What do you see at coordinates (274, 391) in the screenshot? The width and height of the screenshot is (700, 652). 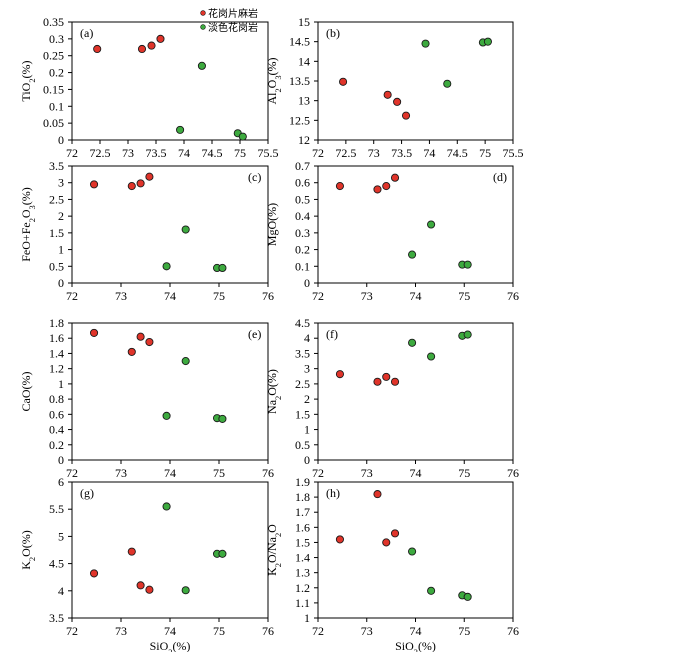 I see `y-axis-label: Na2O(%)` at bounding box center [274, 391].